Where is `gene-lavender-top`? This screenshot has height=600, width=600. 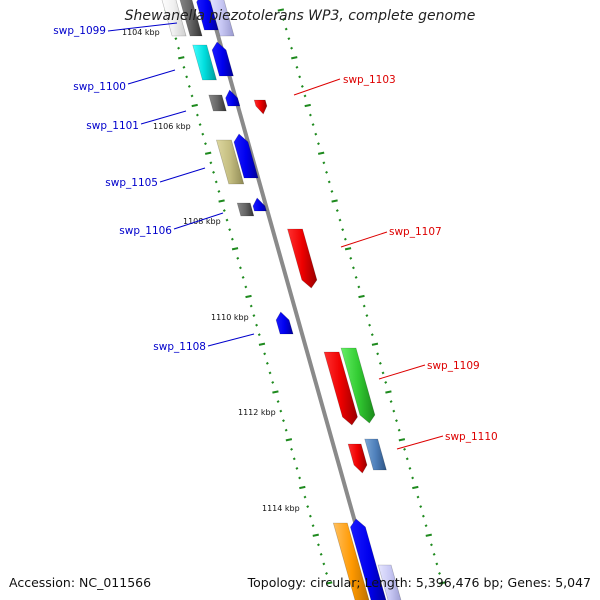 gene-lavender-top is located at coordinates (222, 18).